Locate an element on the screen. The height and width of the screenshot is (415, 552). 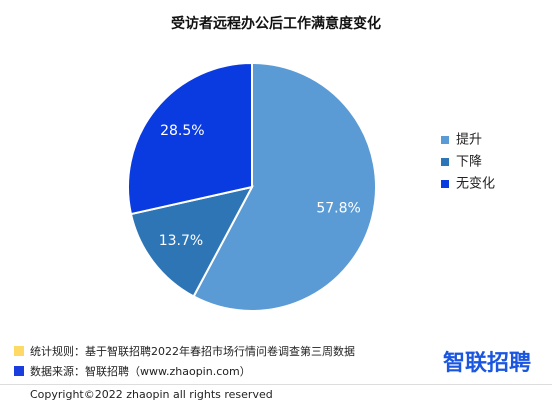
source-marker is located at coordinates (19, 371).